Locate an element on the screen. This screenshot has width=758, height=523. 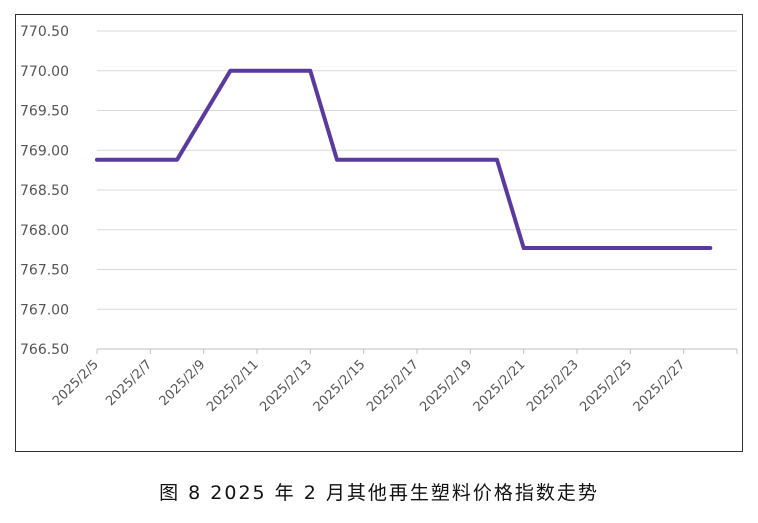
y-tick-label: 767.00 is located at coordinates (44, 310).